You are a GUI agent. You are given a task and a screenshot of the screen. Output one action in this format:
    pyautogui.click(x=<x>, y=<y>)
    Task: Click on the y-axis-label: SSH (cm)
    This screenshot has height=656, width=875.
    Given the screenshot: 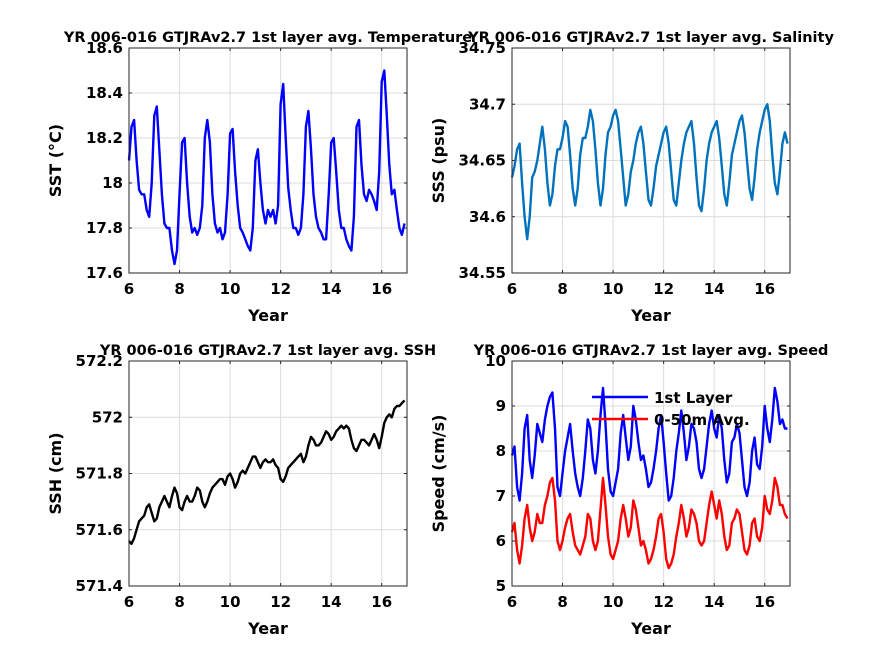 What is the action you would take?
    pyautogui.click(x=55, y=473)
    